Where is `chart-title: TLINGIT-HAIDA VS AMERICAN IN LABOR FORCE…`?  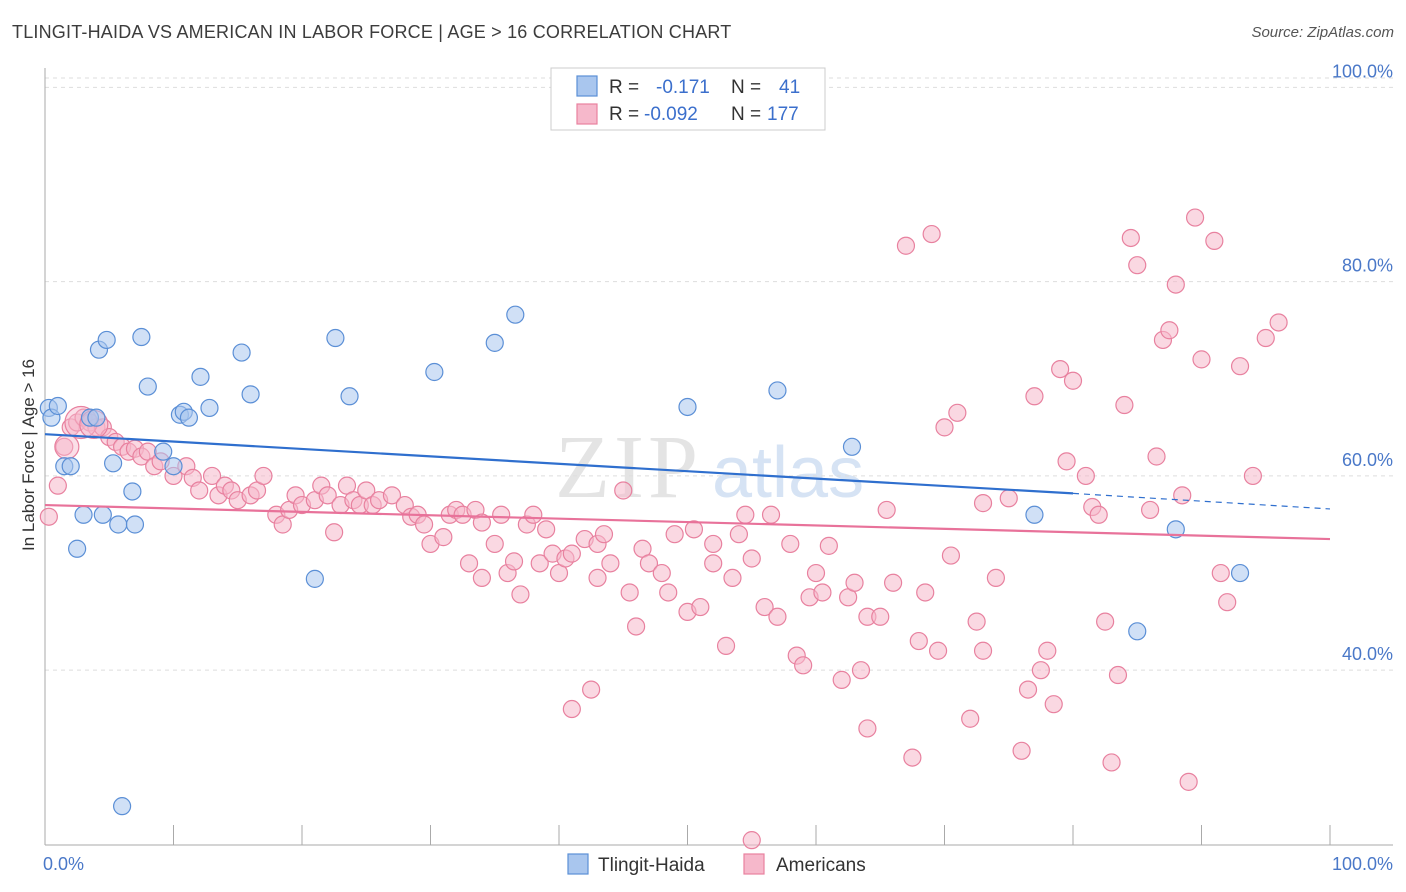
chart-title: TLINGIT-HAIDA VS AMERICAN IN LABOR FORCE… is located at coordinates (372, 32).